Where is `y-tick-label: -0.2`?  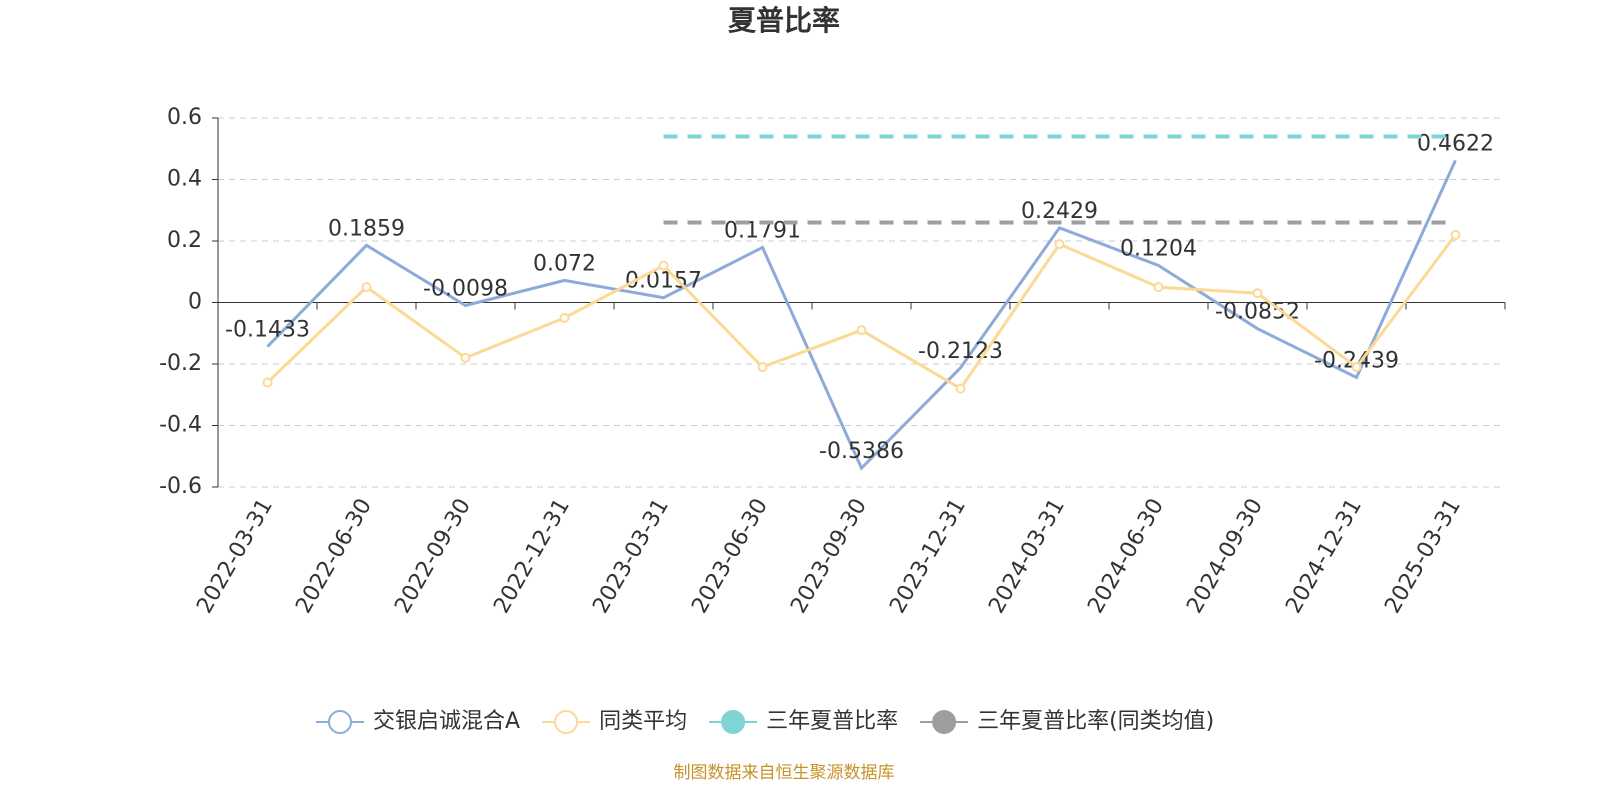
y-tick-label: -0.2 is located at coordinates (180, 363).